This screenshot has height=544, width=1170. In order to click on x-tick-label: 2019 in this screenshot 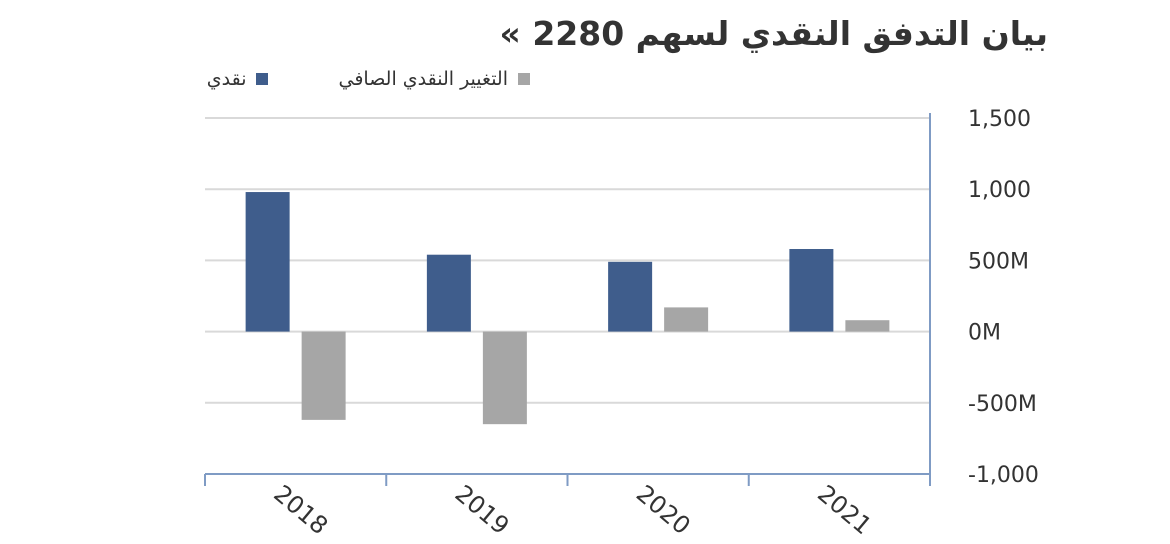, I will do `click(482, 510)`.